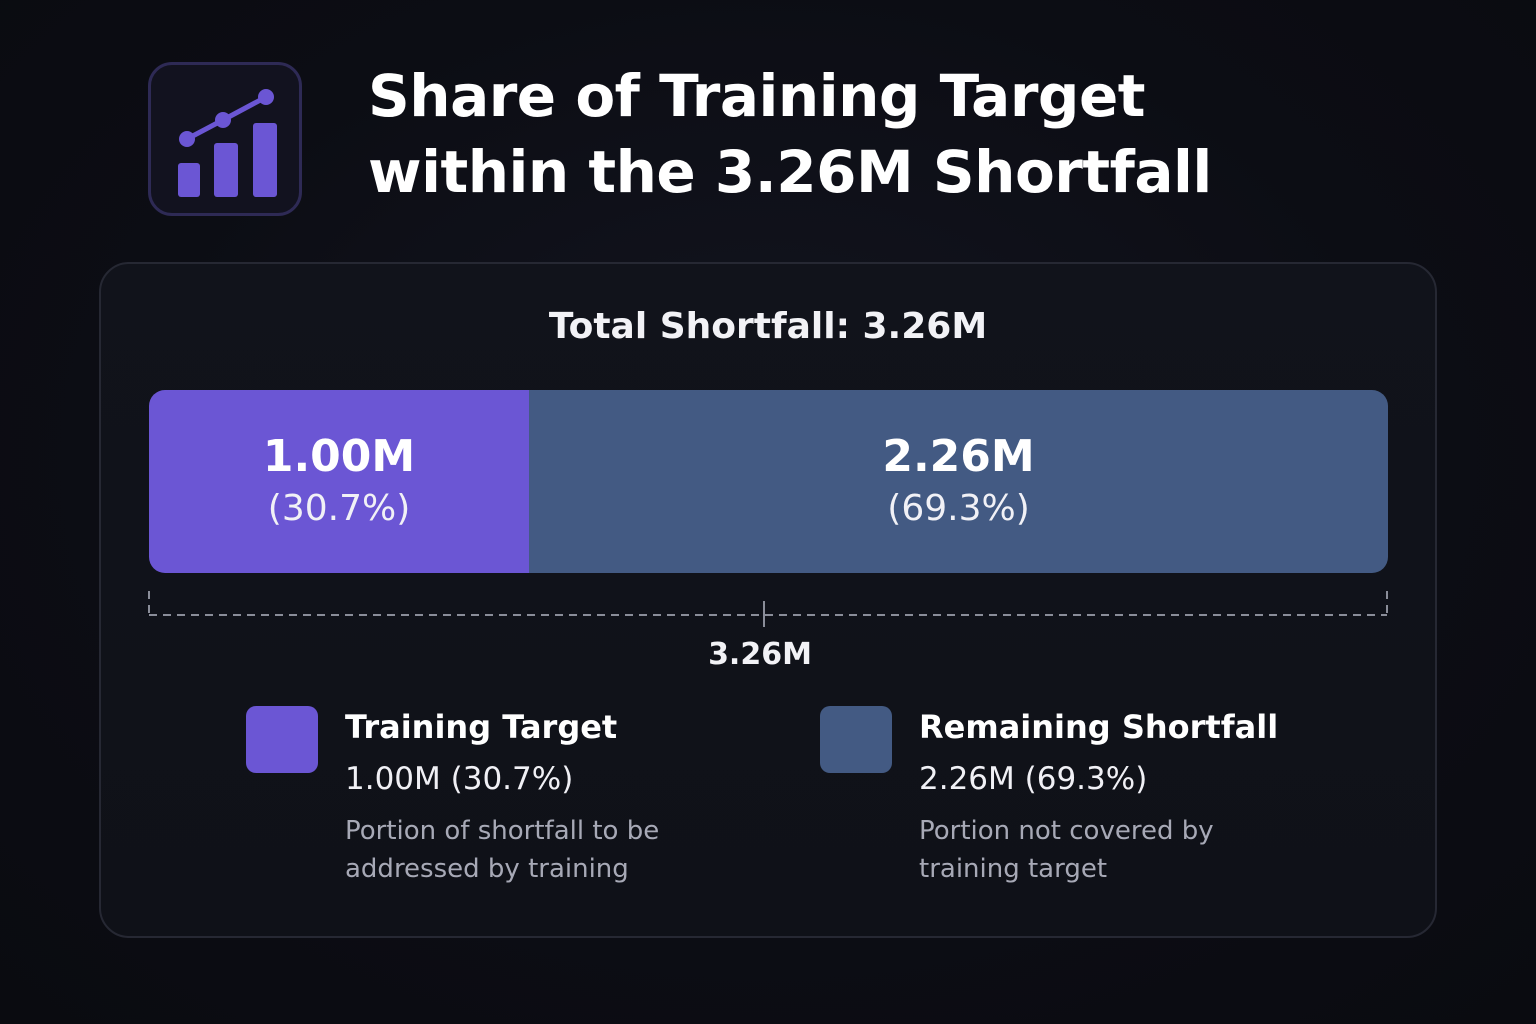  What do you see at coordinates (760, 654) in the screenshot?
I see `total-label: 3.26M` at bounding box center [760, 654].